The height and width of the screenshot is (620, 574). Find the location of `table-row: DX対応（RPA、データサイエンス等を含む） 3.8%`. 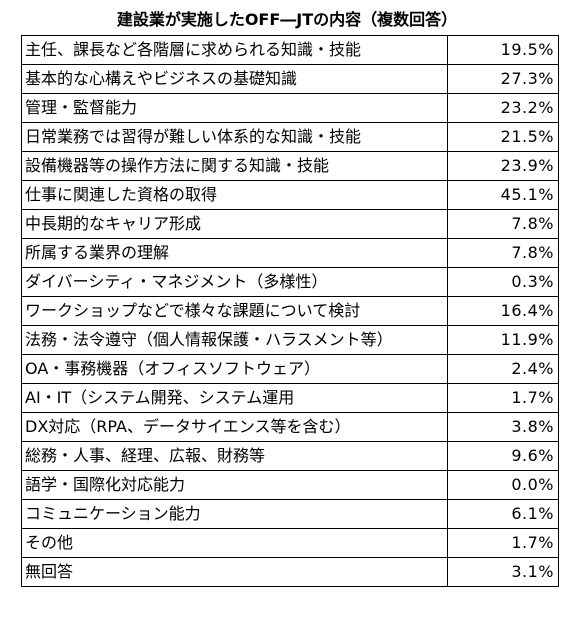

table-row: DX対応（RPA、データサイエンス等を含む） 3.8% is located at coordinates (290, 427).